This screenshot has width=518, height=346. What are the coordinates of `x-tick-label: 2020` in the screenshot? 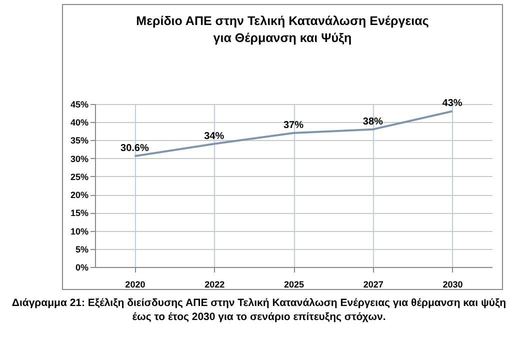 It's located at (135, 285).